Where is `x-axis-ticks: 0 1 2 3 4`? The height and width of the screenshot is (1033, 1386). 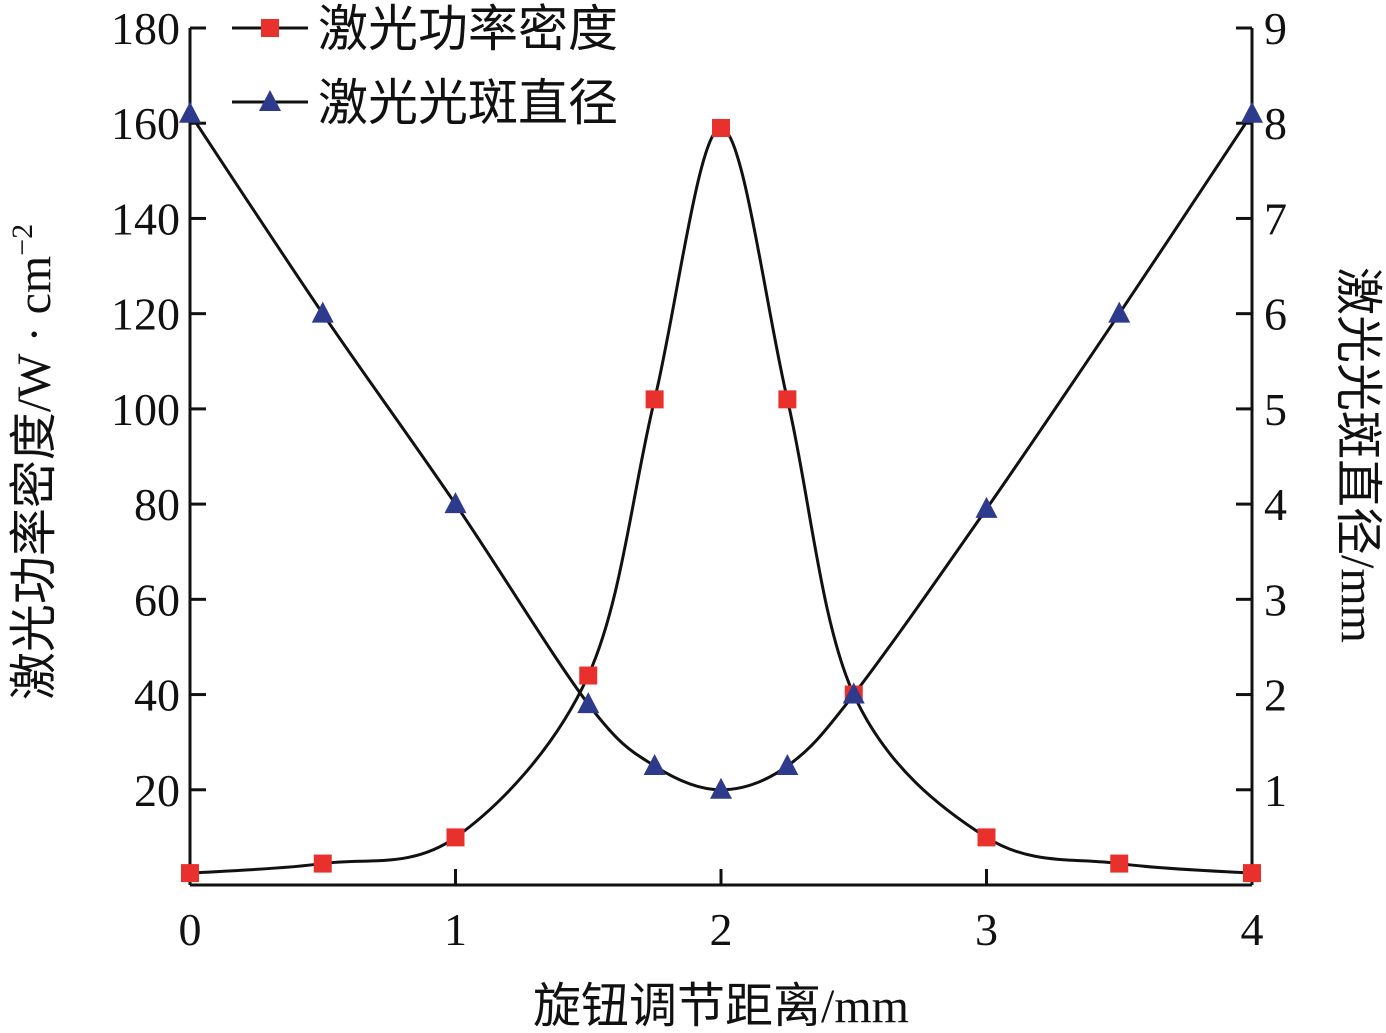
x-axis-ticks: 0 1 2 3 4 is located at coordinates (721, 912).